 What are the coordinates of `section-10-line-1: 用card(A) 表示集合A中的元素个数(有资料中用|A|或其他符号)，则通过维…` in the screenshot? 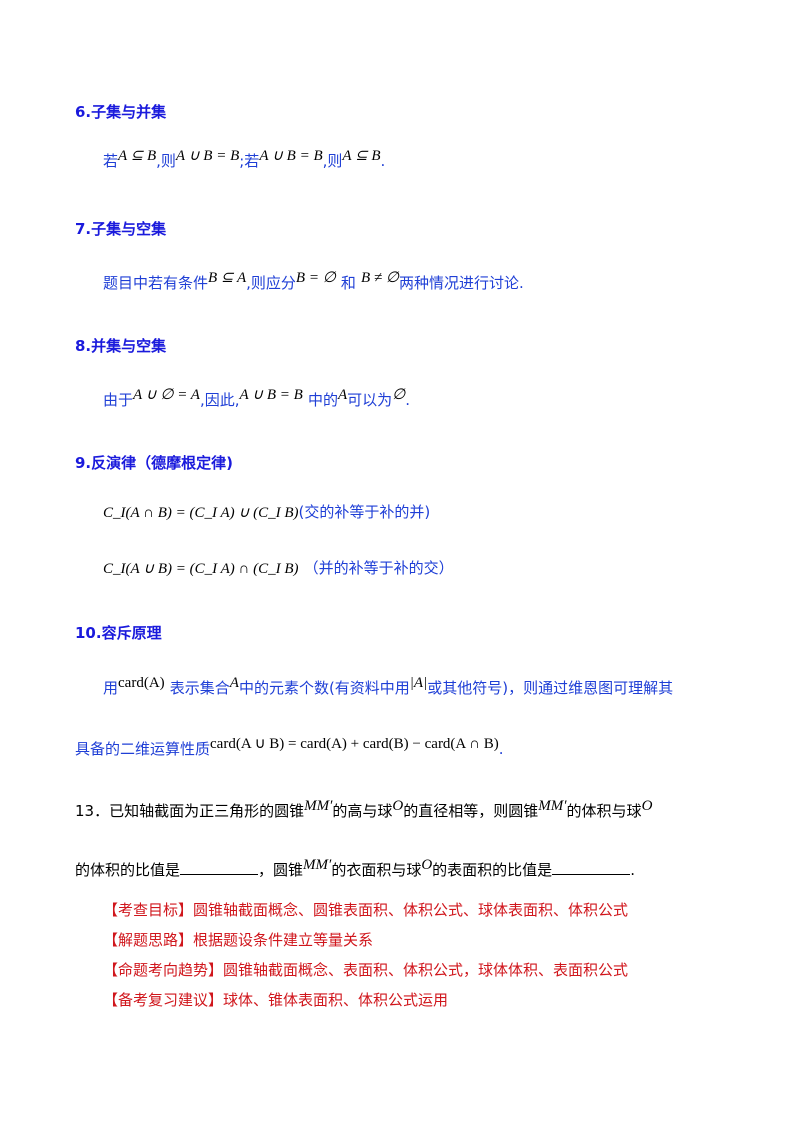 It's located at (388, 686).